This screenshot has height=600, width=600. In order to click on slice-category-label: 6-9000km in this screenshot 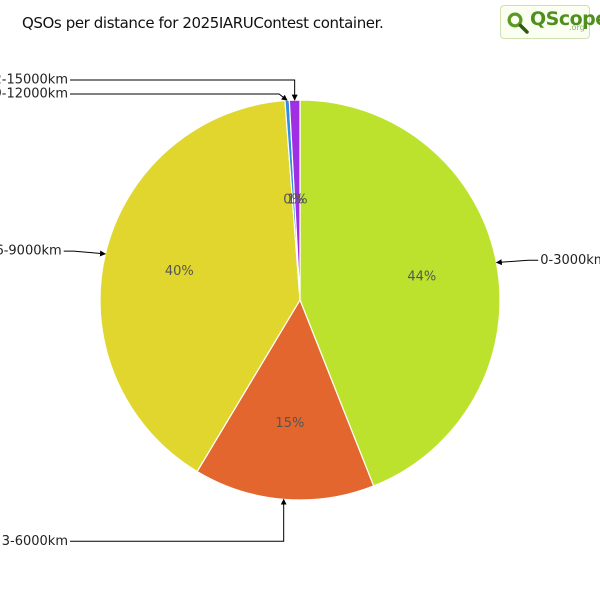, I will do `click(31, 251)`.